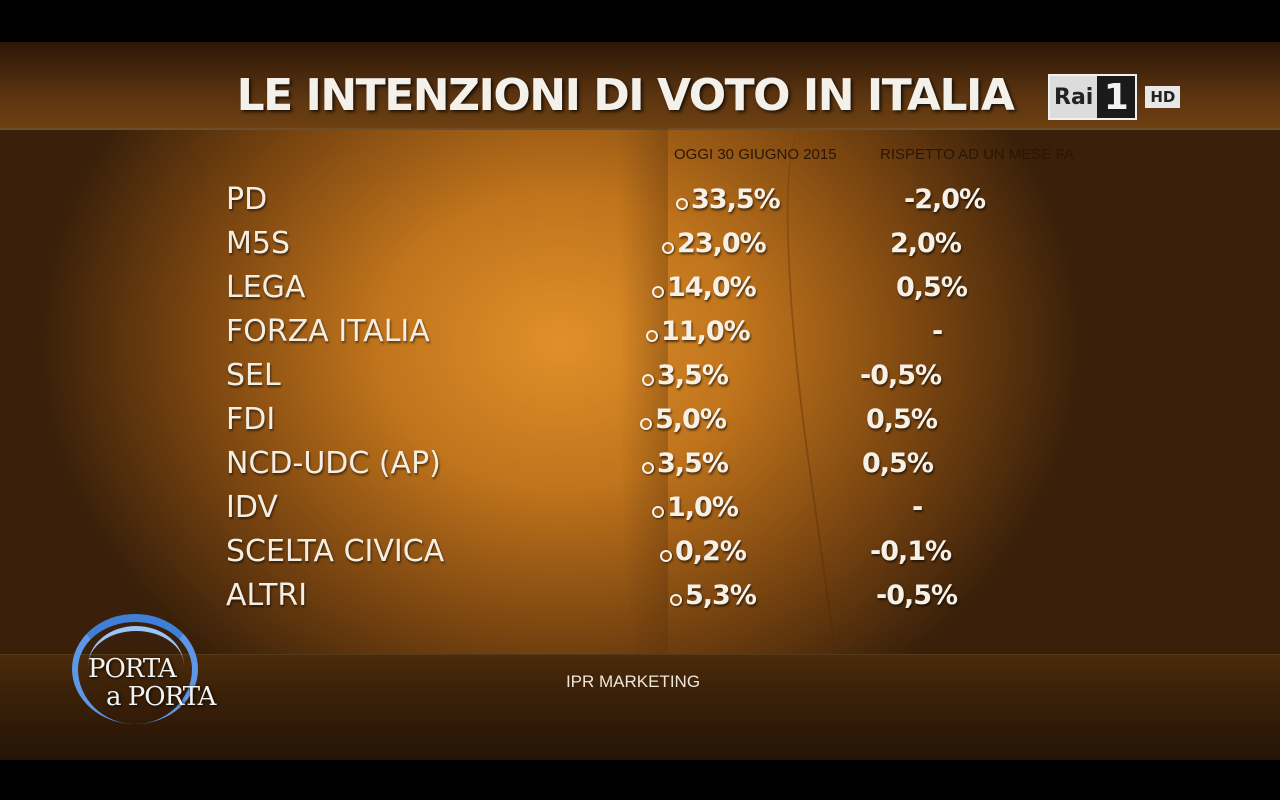 This screenshot has height=800, width=1280. I want to click on vote-share-change: -0,1%, so click(911, 551).